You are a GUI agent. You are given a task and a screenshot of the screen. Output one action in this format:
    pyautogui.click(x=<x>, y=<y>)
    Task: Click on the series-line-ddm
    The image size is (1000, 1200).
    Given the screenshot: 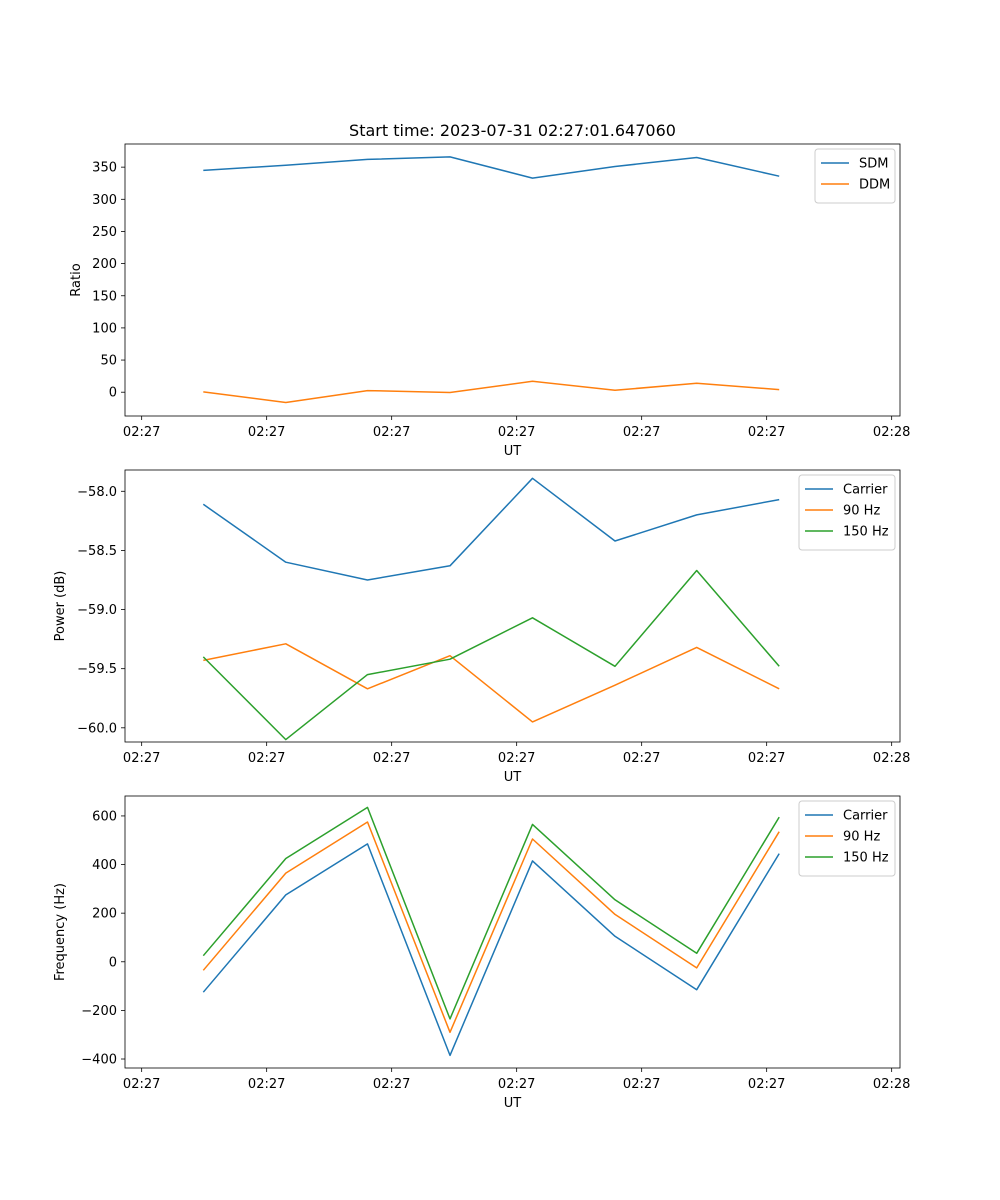 What is the action you would take?
    pyautogui.click(x=491, y=392)
    